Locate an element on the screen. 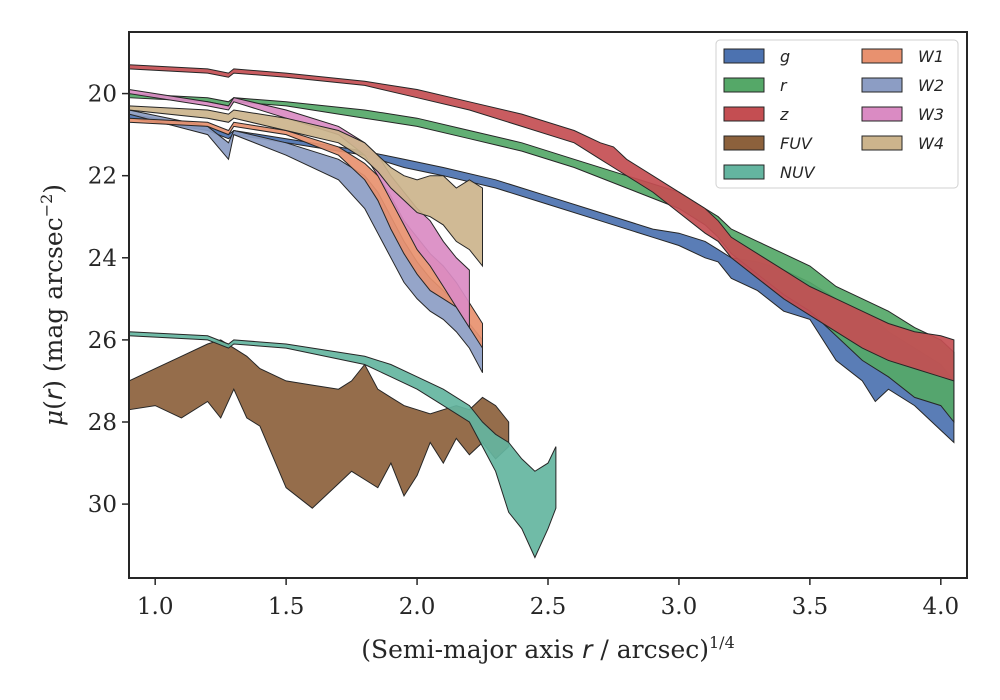 The height and width of the screenshot is (700, 1000). legend-swatch-z is located at coordinates (744, 114).